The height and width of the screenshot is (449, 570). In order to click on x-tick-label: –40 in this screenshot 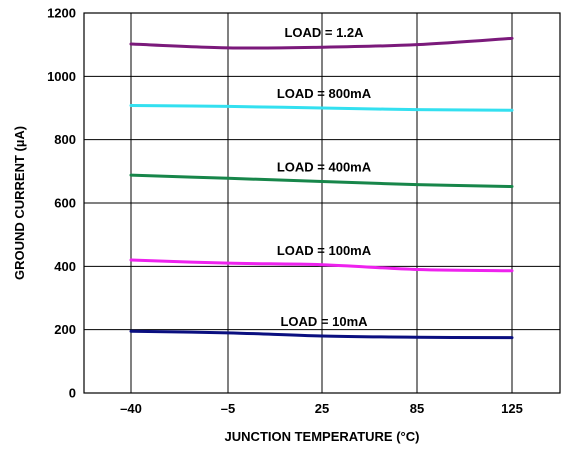, I will do `click(131, 408)`.